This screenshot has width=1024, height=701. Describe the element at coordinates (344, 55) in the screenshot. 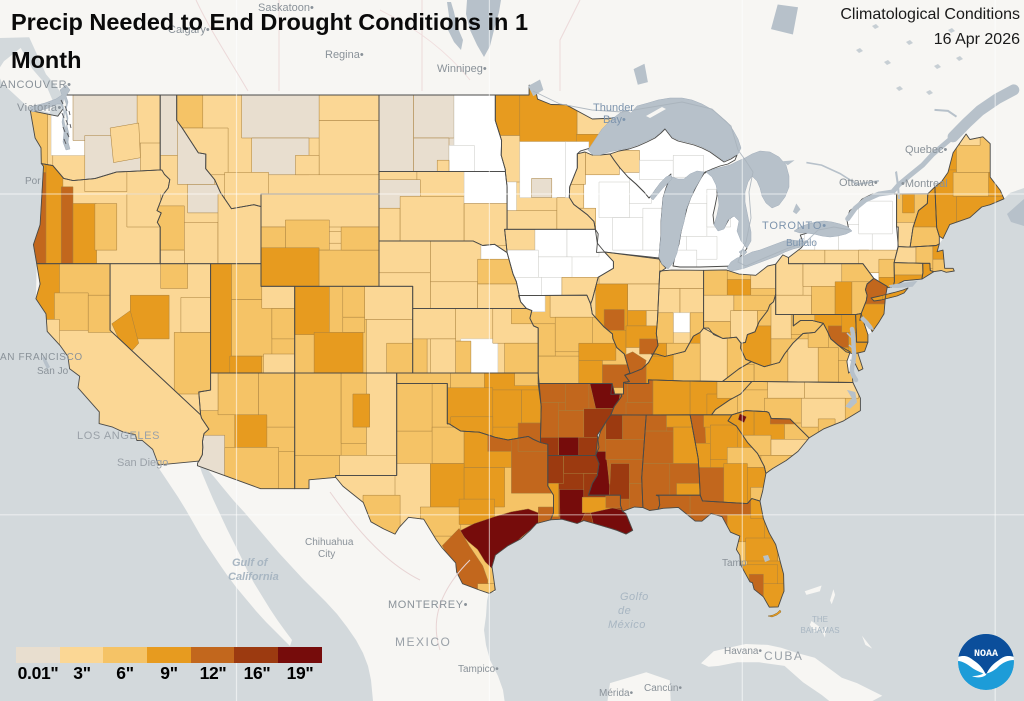

I see `svg-text: Regina•` at that location.